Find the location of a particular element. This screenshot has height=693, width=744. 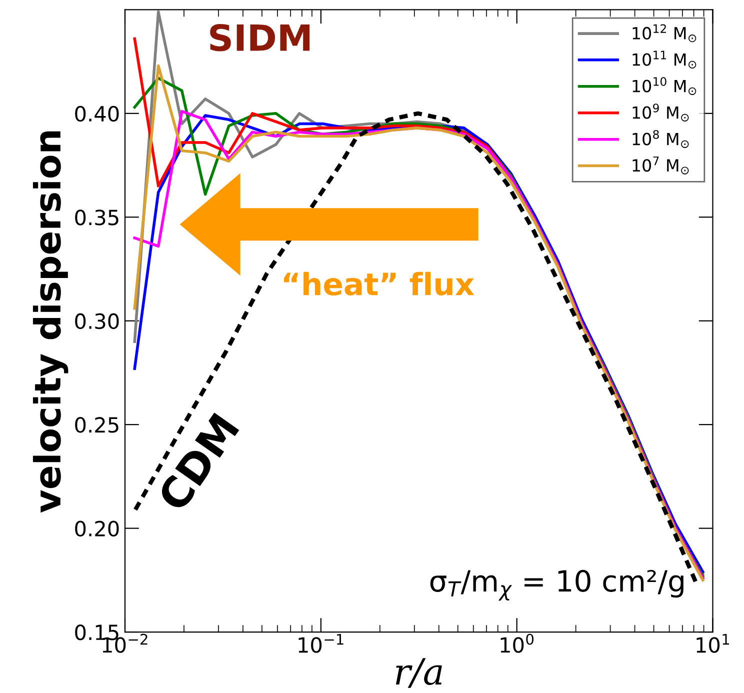

x-tick-label: 10$^{−1}$ is located at coordinates (321, 643).